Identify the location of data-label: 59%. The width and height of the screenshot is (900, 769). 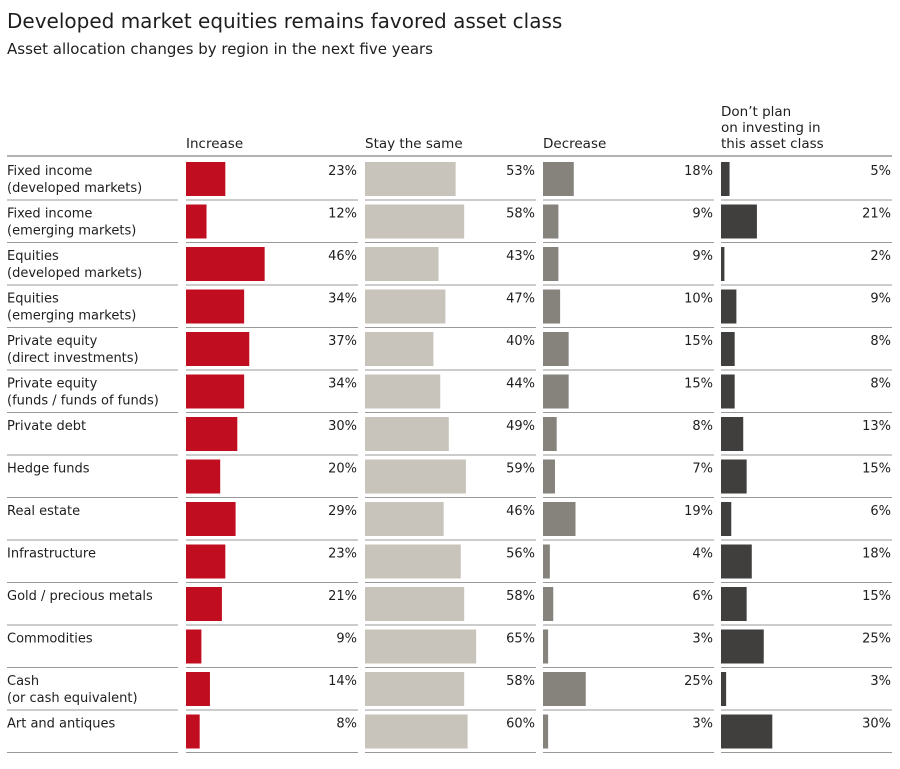
(520, 469).